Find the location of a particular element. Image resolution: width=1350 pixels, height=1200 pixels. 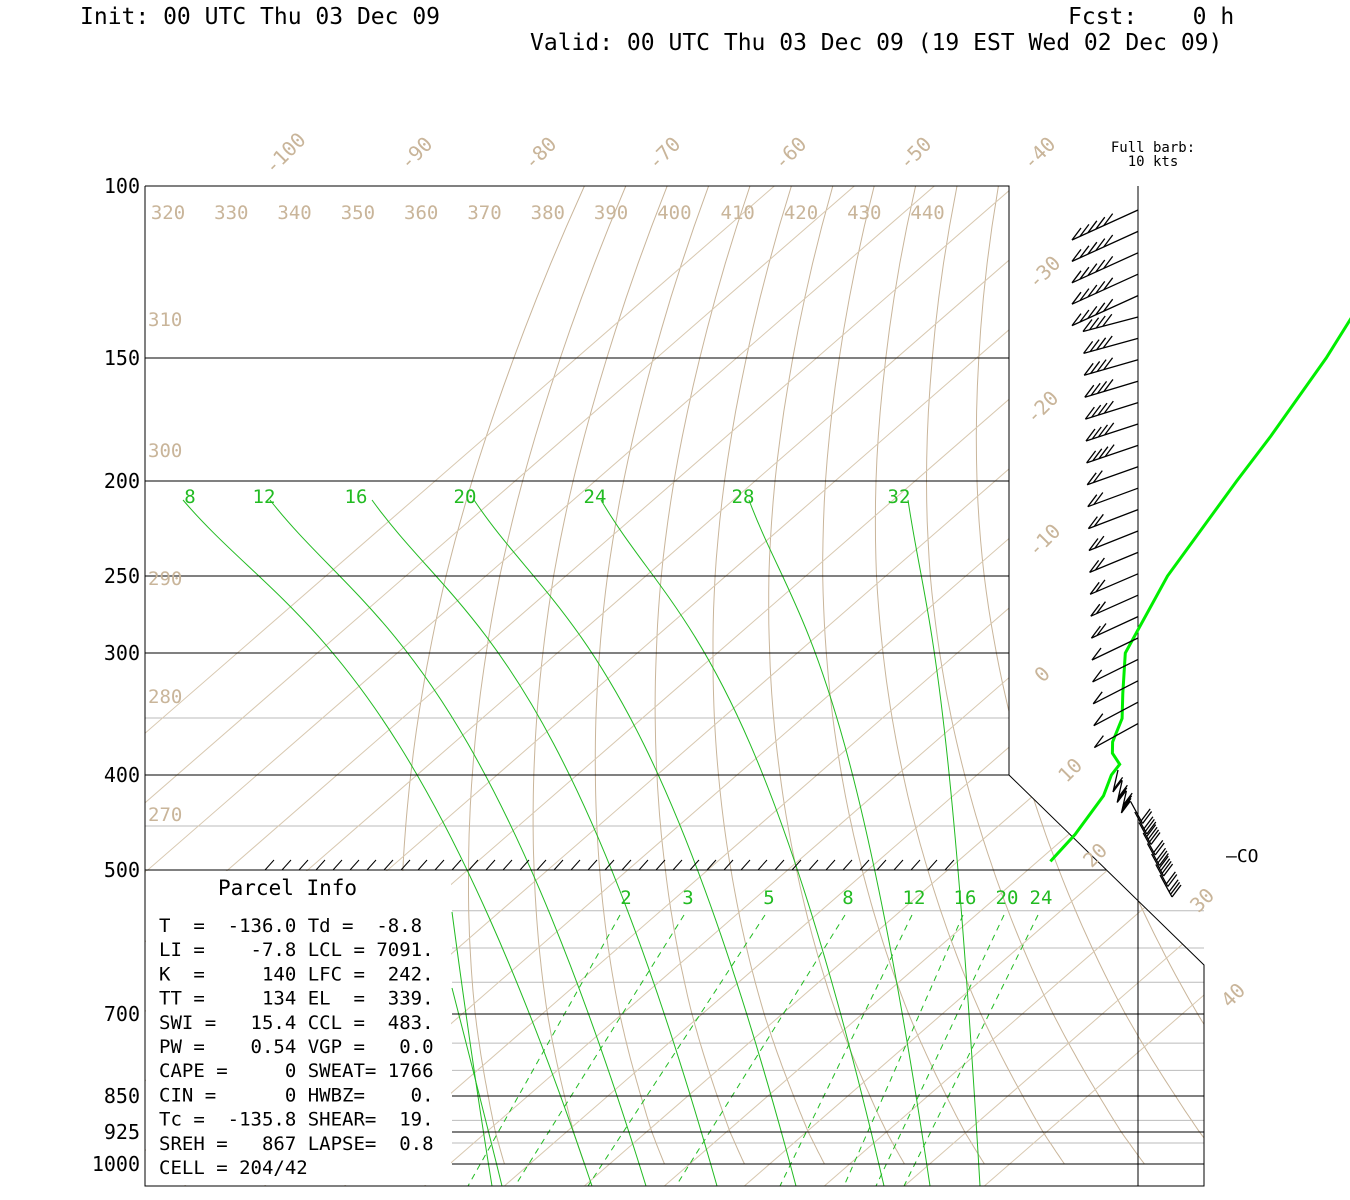

pressure-label: 850 is located at coordinates (122, 1096).